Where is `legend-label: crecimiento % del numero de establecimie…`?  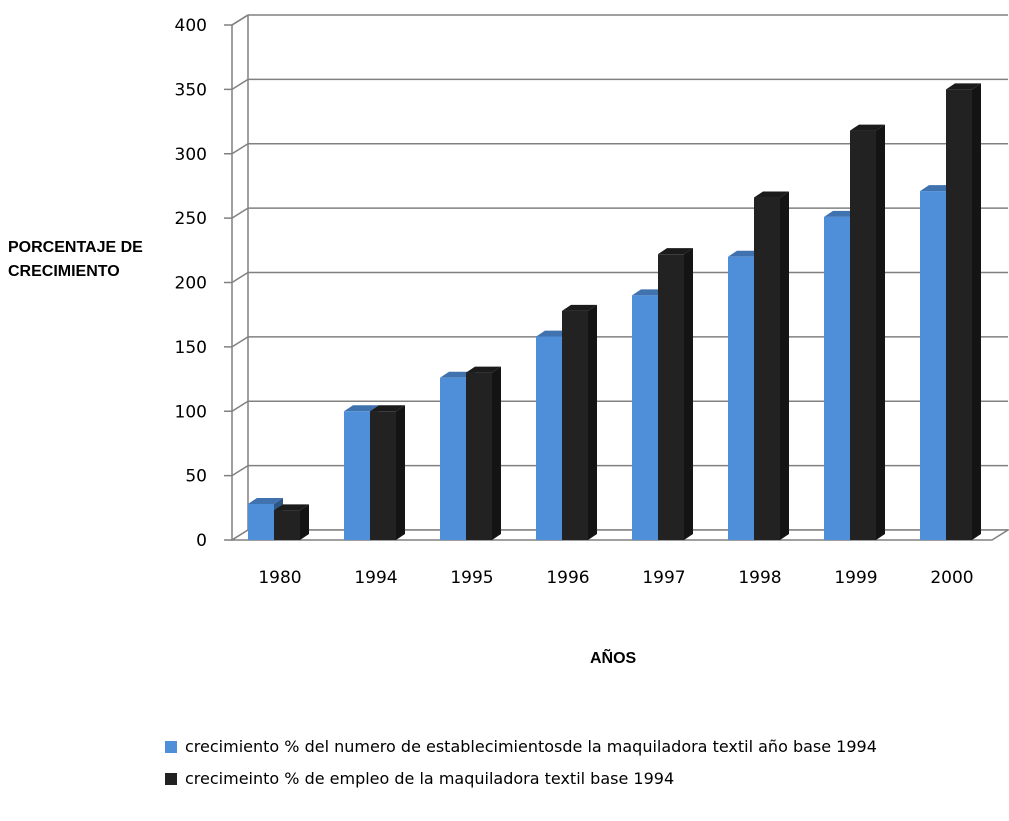 legend-label: crecimiento % del numero de establecimie… is located at coordinates (531, 746).